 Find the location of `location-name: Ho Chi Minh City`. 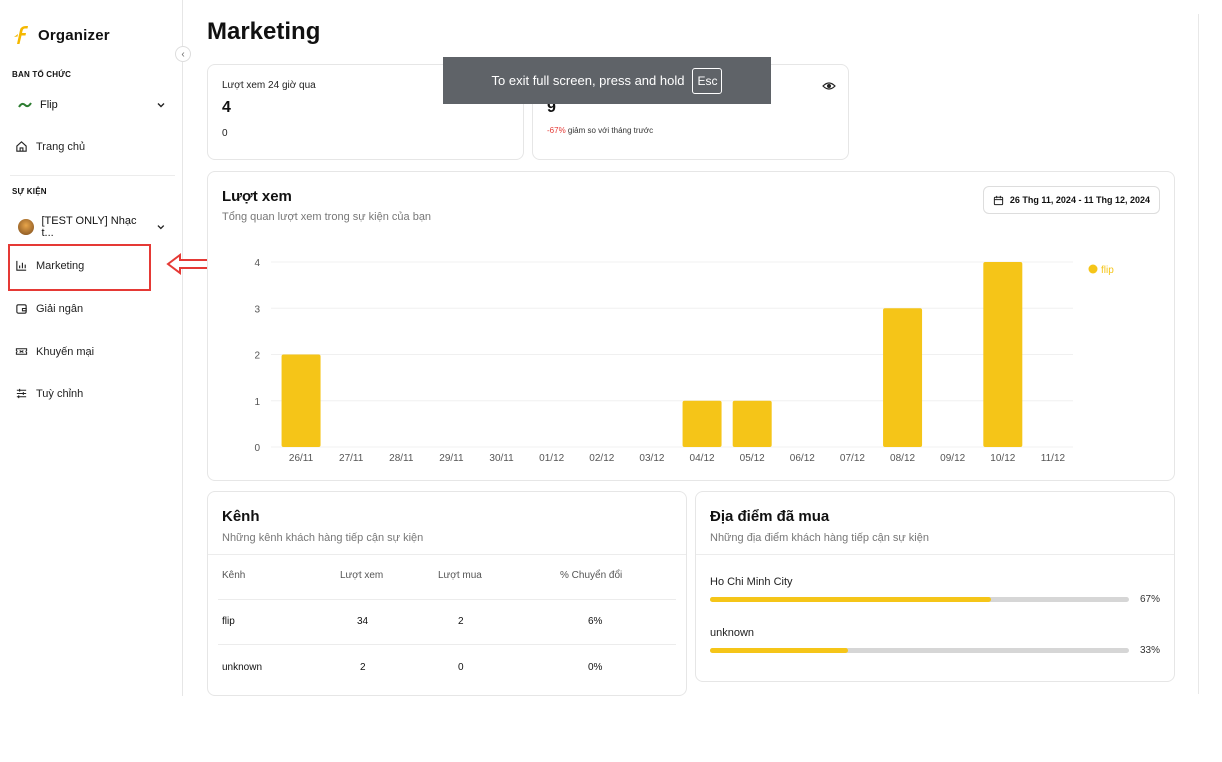

location-name: Ho Chi Minh City is located at coordinates (751, 582).